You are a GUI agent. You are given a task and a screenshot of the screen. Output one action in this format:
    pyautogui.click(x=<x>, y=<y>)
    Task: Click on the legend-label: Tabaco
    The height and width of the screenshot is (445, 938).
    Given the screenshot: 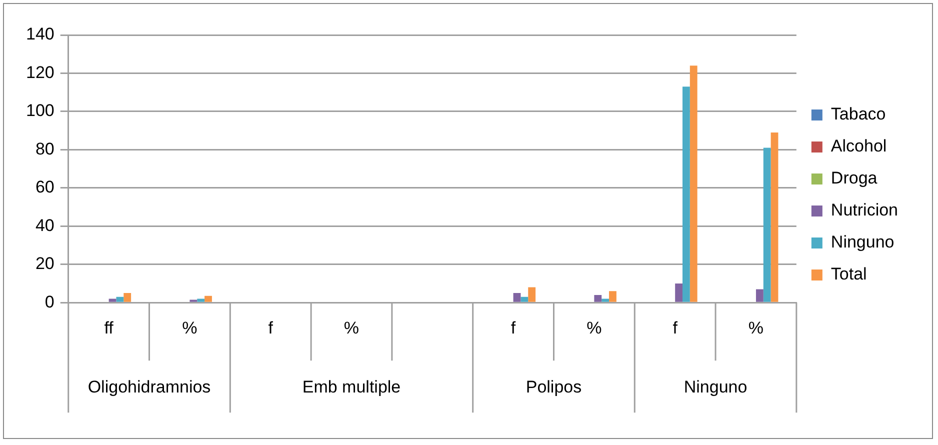 What is the action you would take?
    pyautogui.click(x=858, y=114)
    